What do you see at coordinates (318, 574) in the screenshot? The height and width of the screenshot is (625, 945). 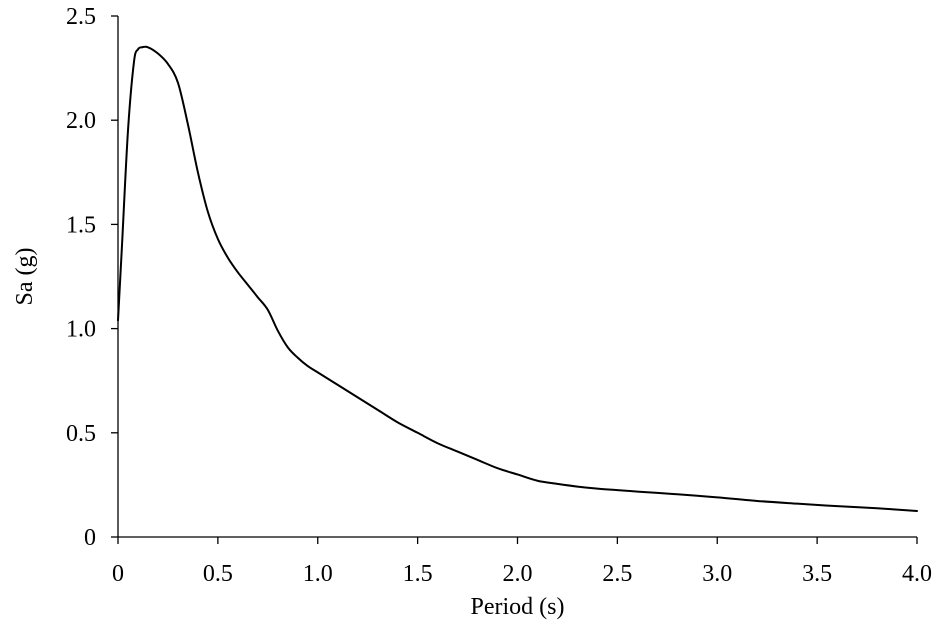 I see `x-tick-label: 1.0` at bounding box center [318, 574].